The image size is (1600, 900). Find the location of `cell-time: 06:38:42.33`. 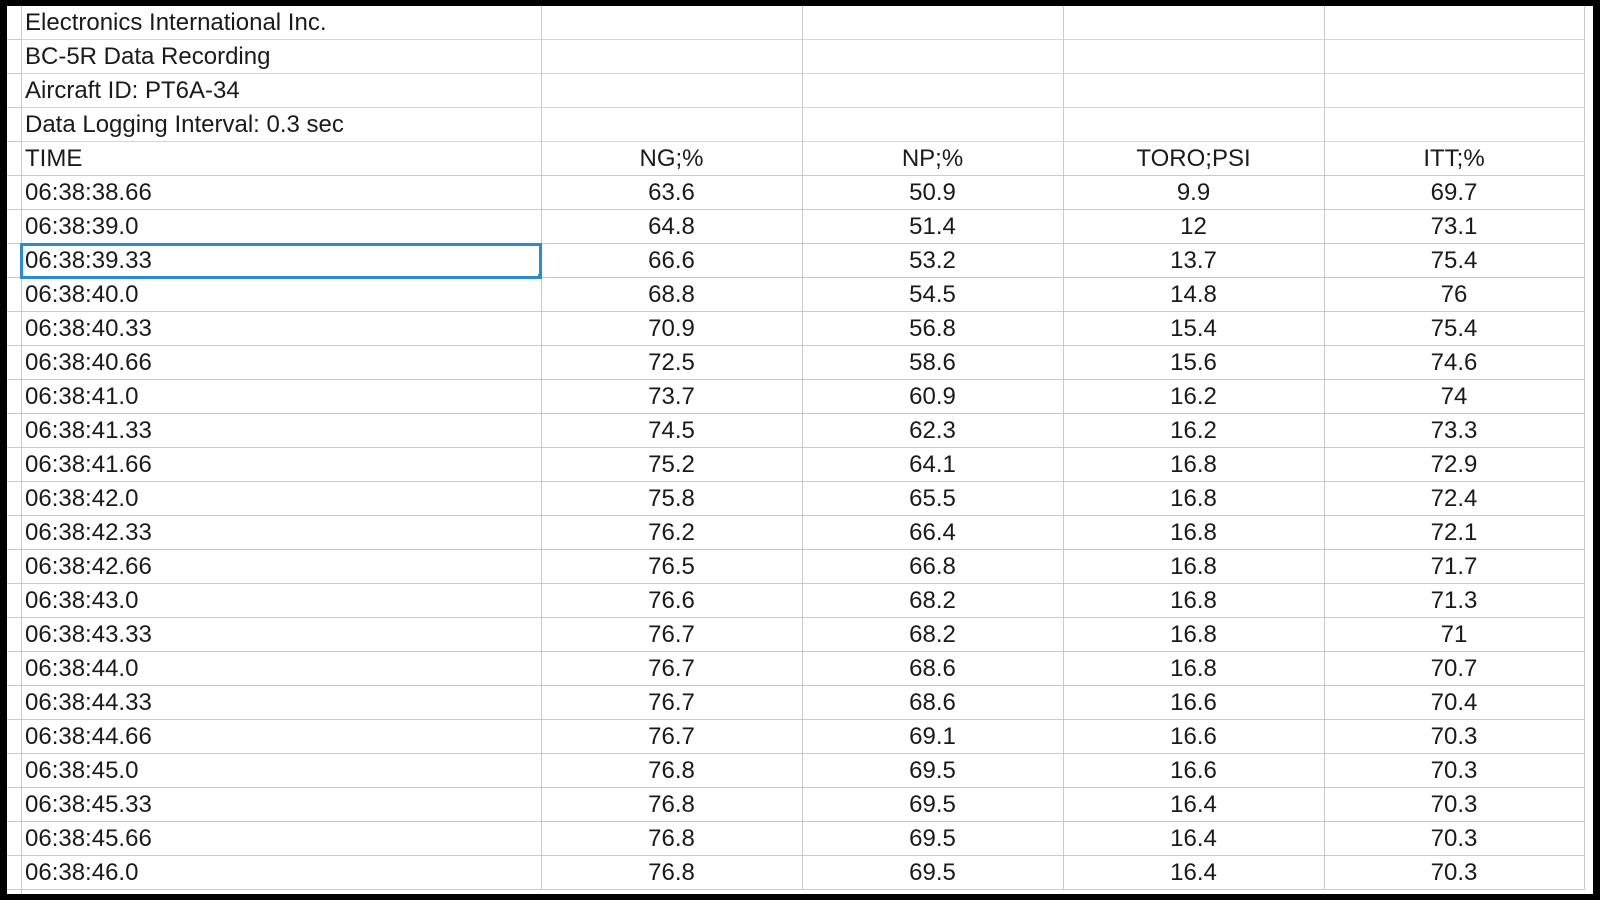

cell-time: 06:38:42.33 is located at coordinates (281, 532).